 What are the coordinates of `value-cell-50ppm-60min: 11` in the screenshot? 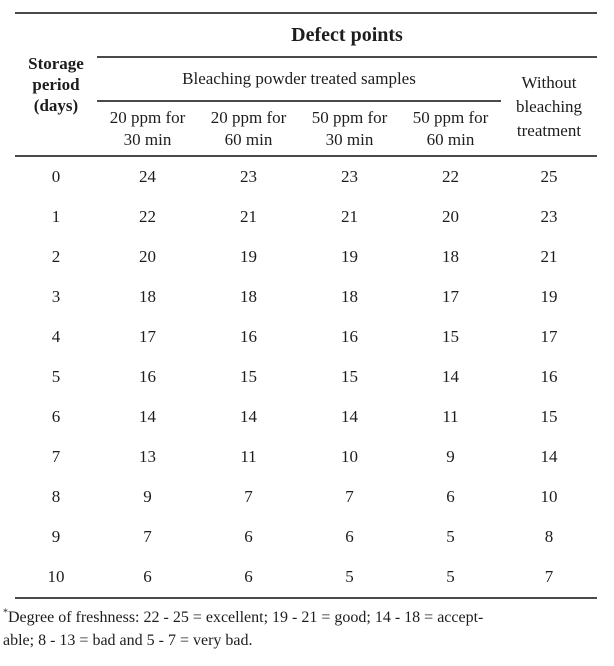 It's located at (450, 416).